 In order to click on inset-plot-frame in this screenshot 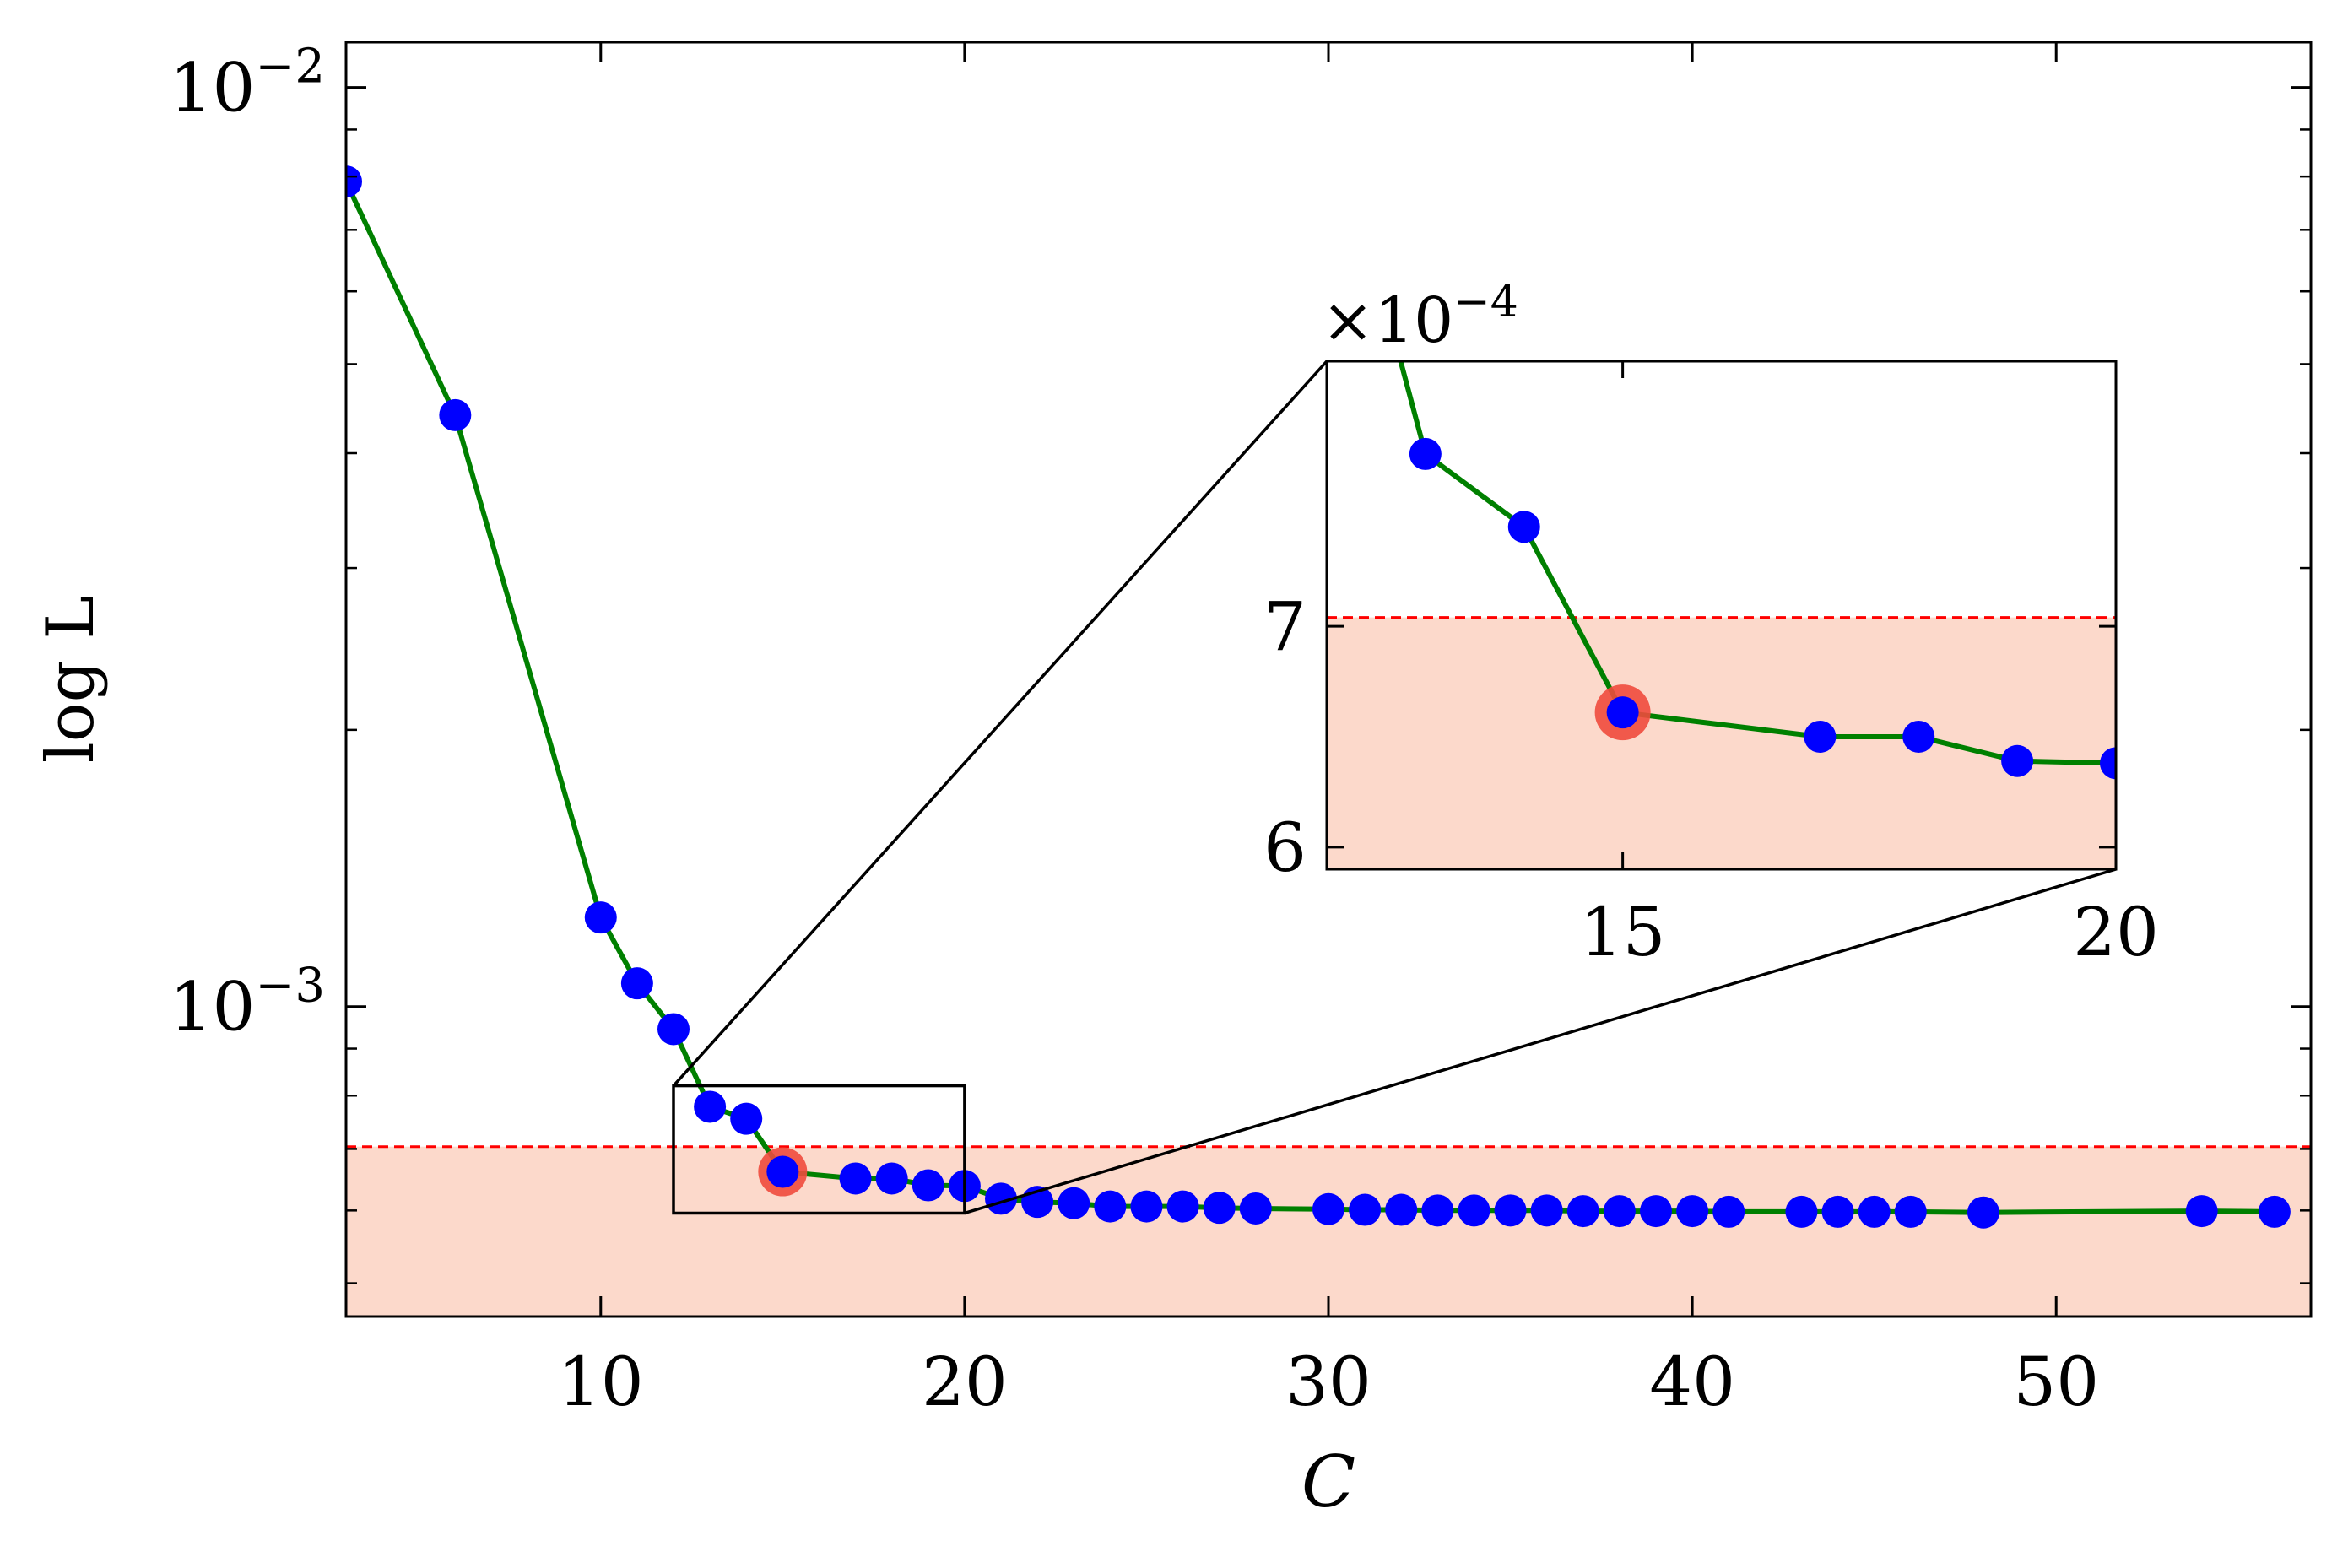, I will do `click(1722, 615)`.